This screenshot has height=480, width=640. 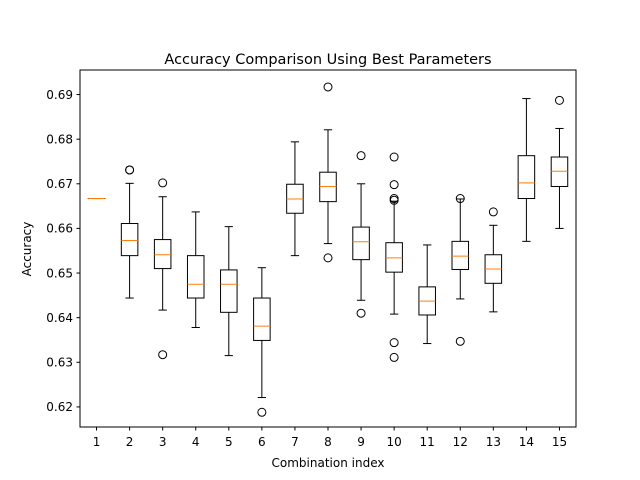 What do you see at coordinates (59, 229) in the screenshot?
I see `y-tick-label: 0.66` at bounding box center [59, 229].